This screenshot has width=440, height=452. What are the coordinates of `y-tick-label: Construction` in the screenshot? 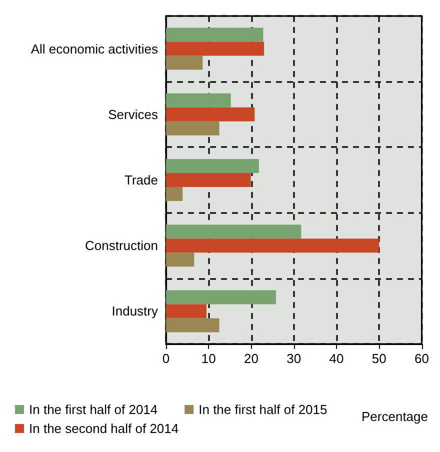 It's located at (121, 246).